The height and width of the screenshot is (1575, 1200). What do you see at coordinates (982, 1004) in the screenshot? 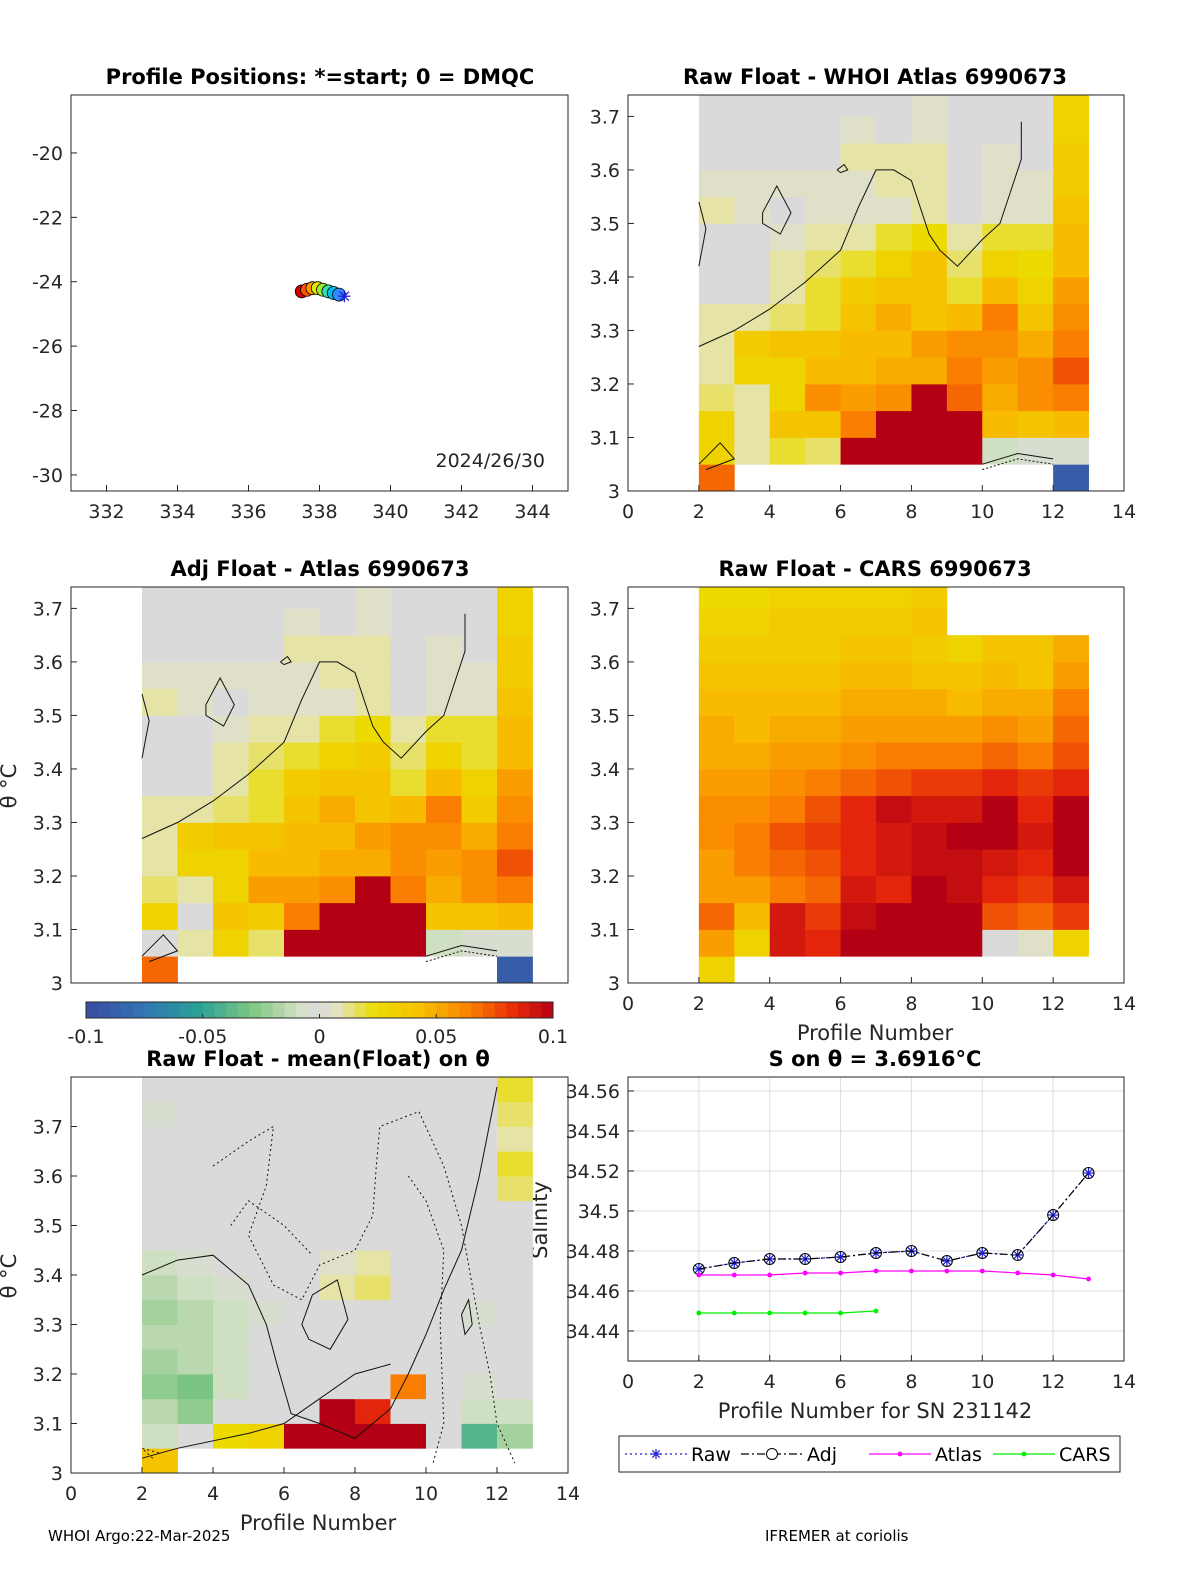
I see `cars-xtick-label: 10` at bounding box center [982, 1004].